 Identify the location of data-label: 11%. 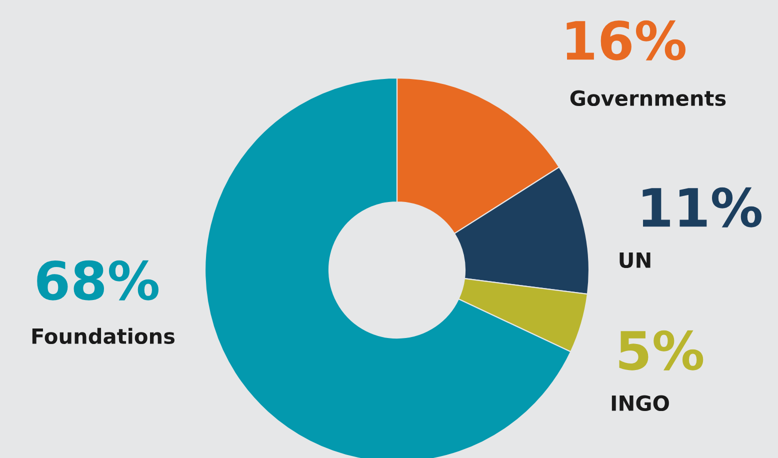
(702, 207).